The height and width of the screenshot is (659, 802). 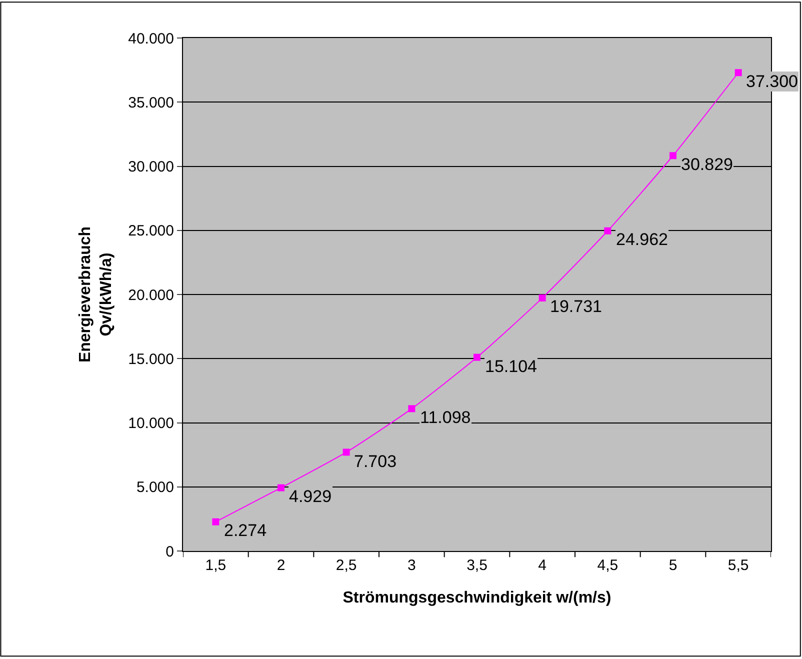 I want to click on x-tick-label: 4,5, so click(x=607, y=565).